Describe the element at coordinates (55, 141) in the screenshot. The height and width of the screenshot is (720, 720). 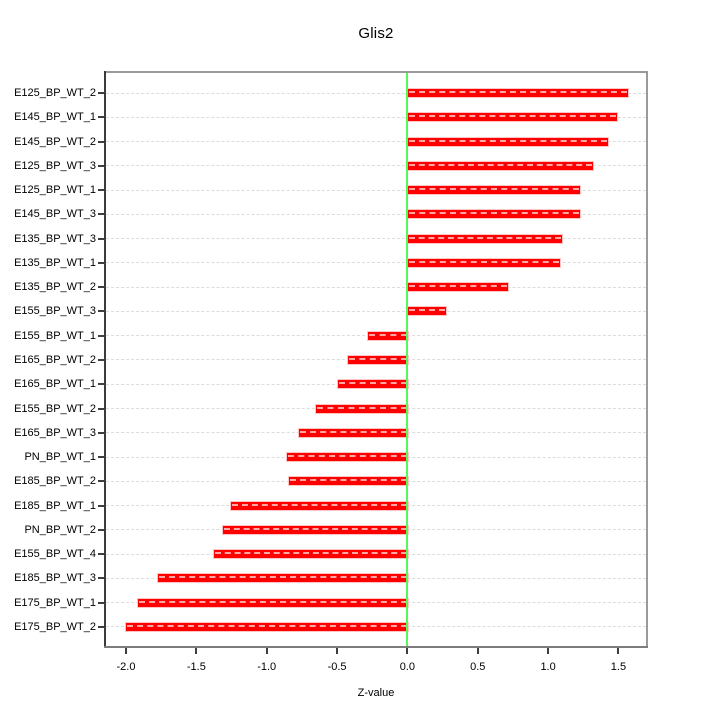
I see `y-axis-tick-label: E145_BP_WT_2` at that location.